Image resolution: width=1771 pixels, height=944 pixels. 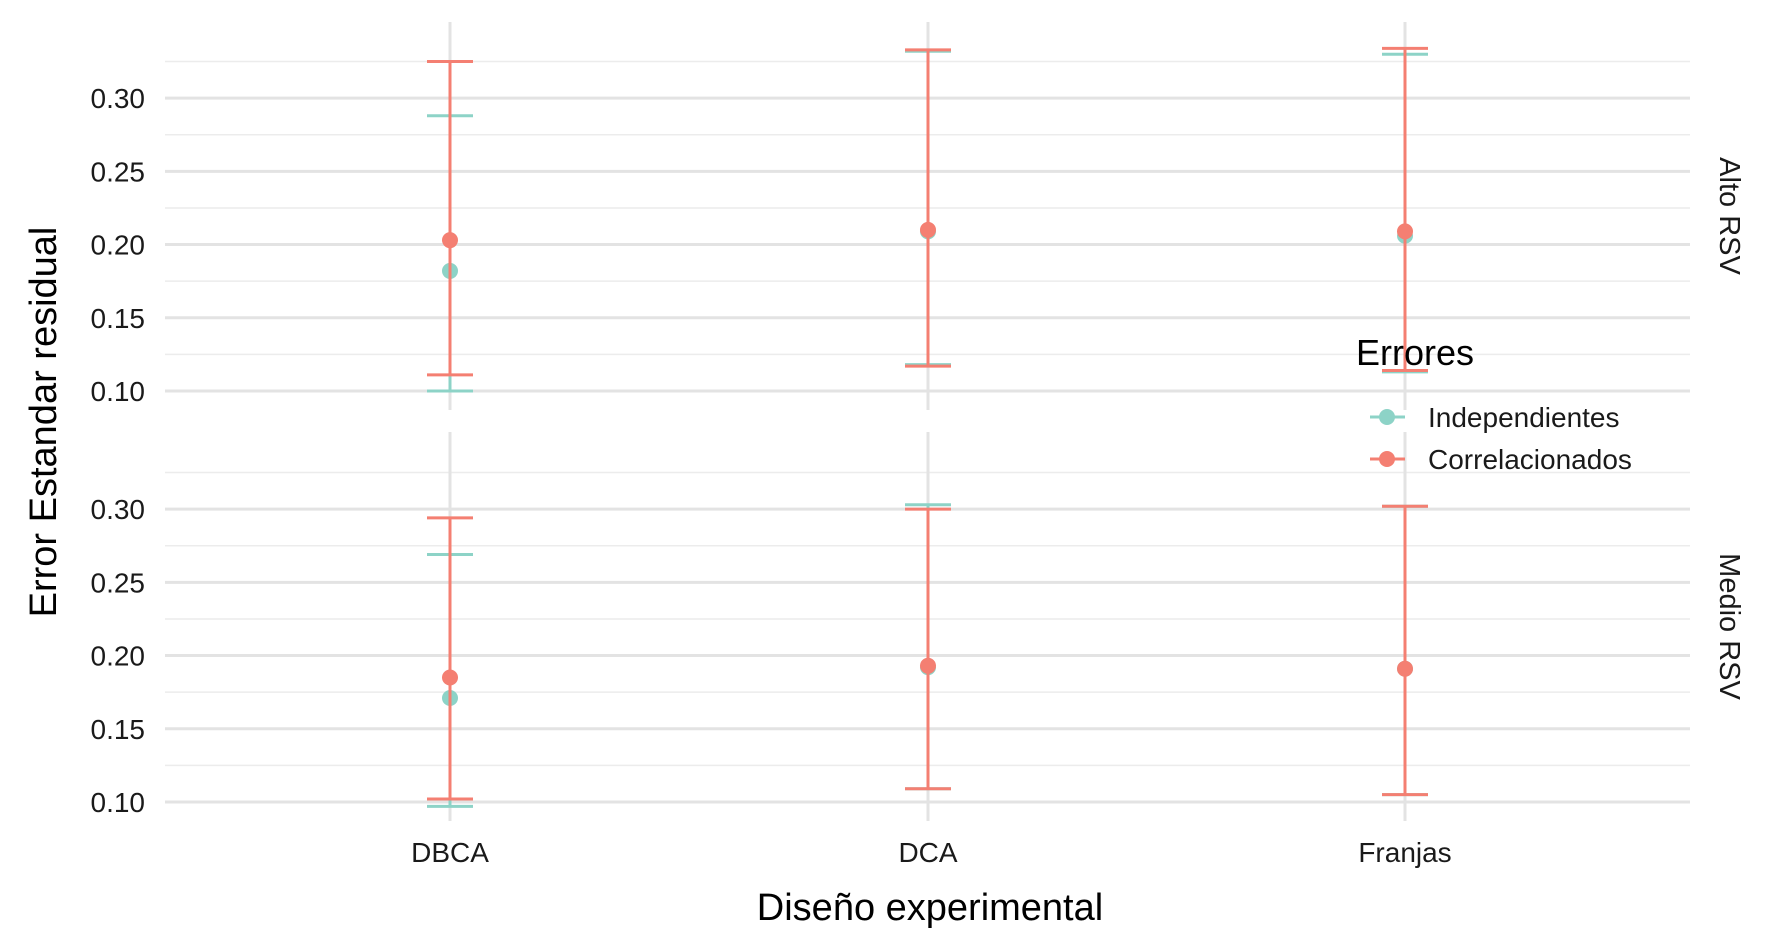 I want to click on legend-label: Independientes, so click(x=1524, y=417).